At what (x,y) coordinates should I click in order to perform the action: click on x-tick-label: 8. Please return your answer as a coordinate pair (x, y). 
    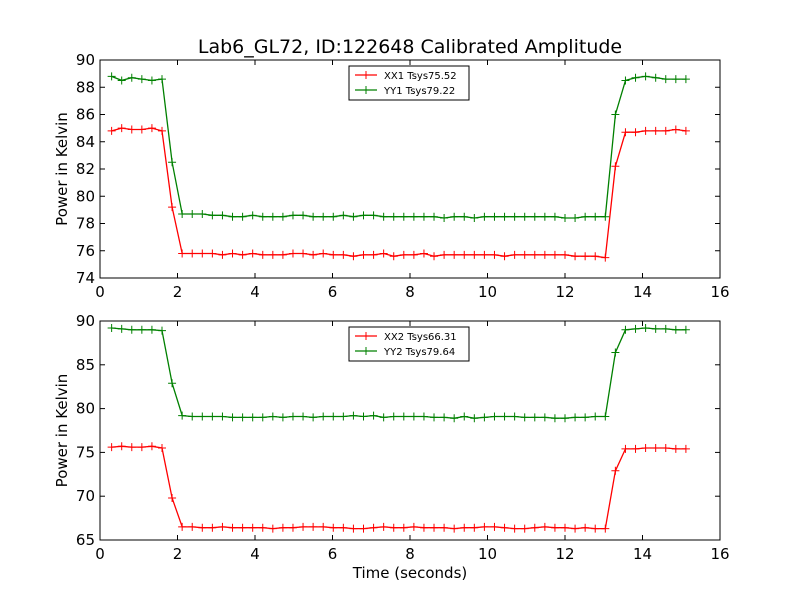
    Looking at the image, I should click on (410, 292).